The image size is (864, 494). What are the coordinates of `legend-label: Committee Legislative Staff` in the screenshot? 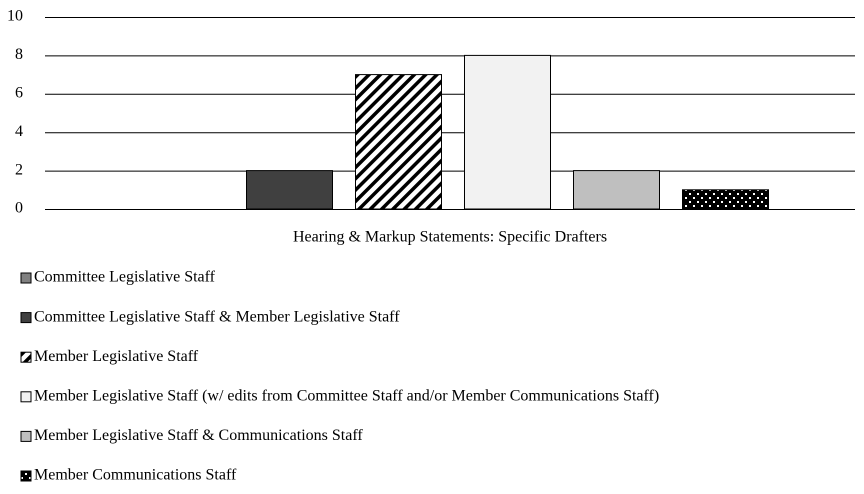 It's located at (125, 277).